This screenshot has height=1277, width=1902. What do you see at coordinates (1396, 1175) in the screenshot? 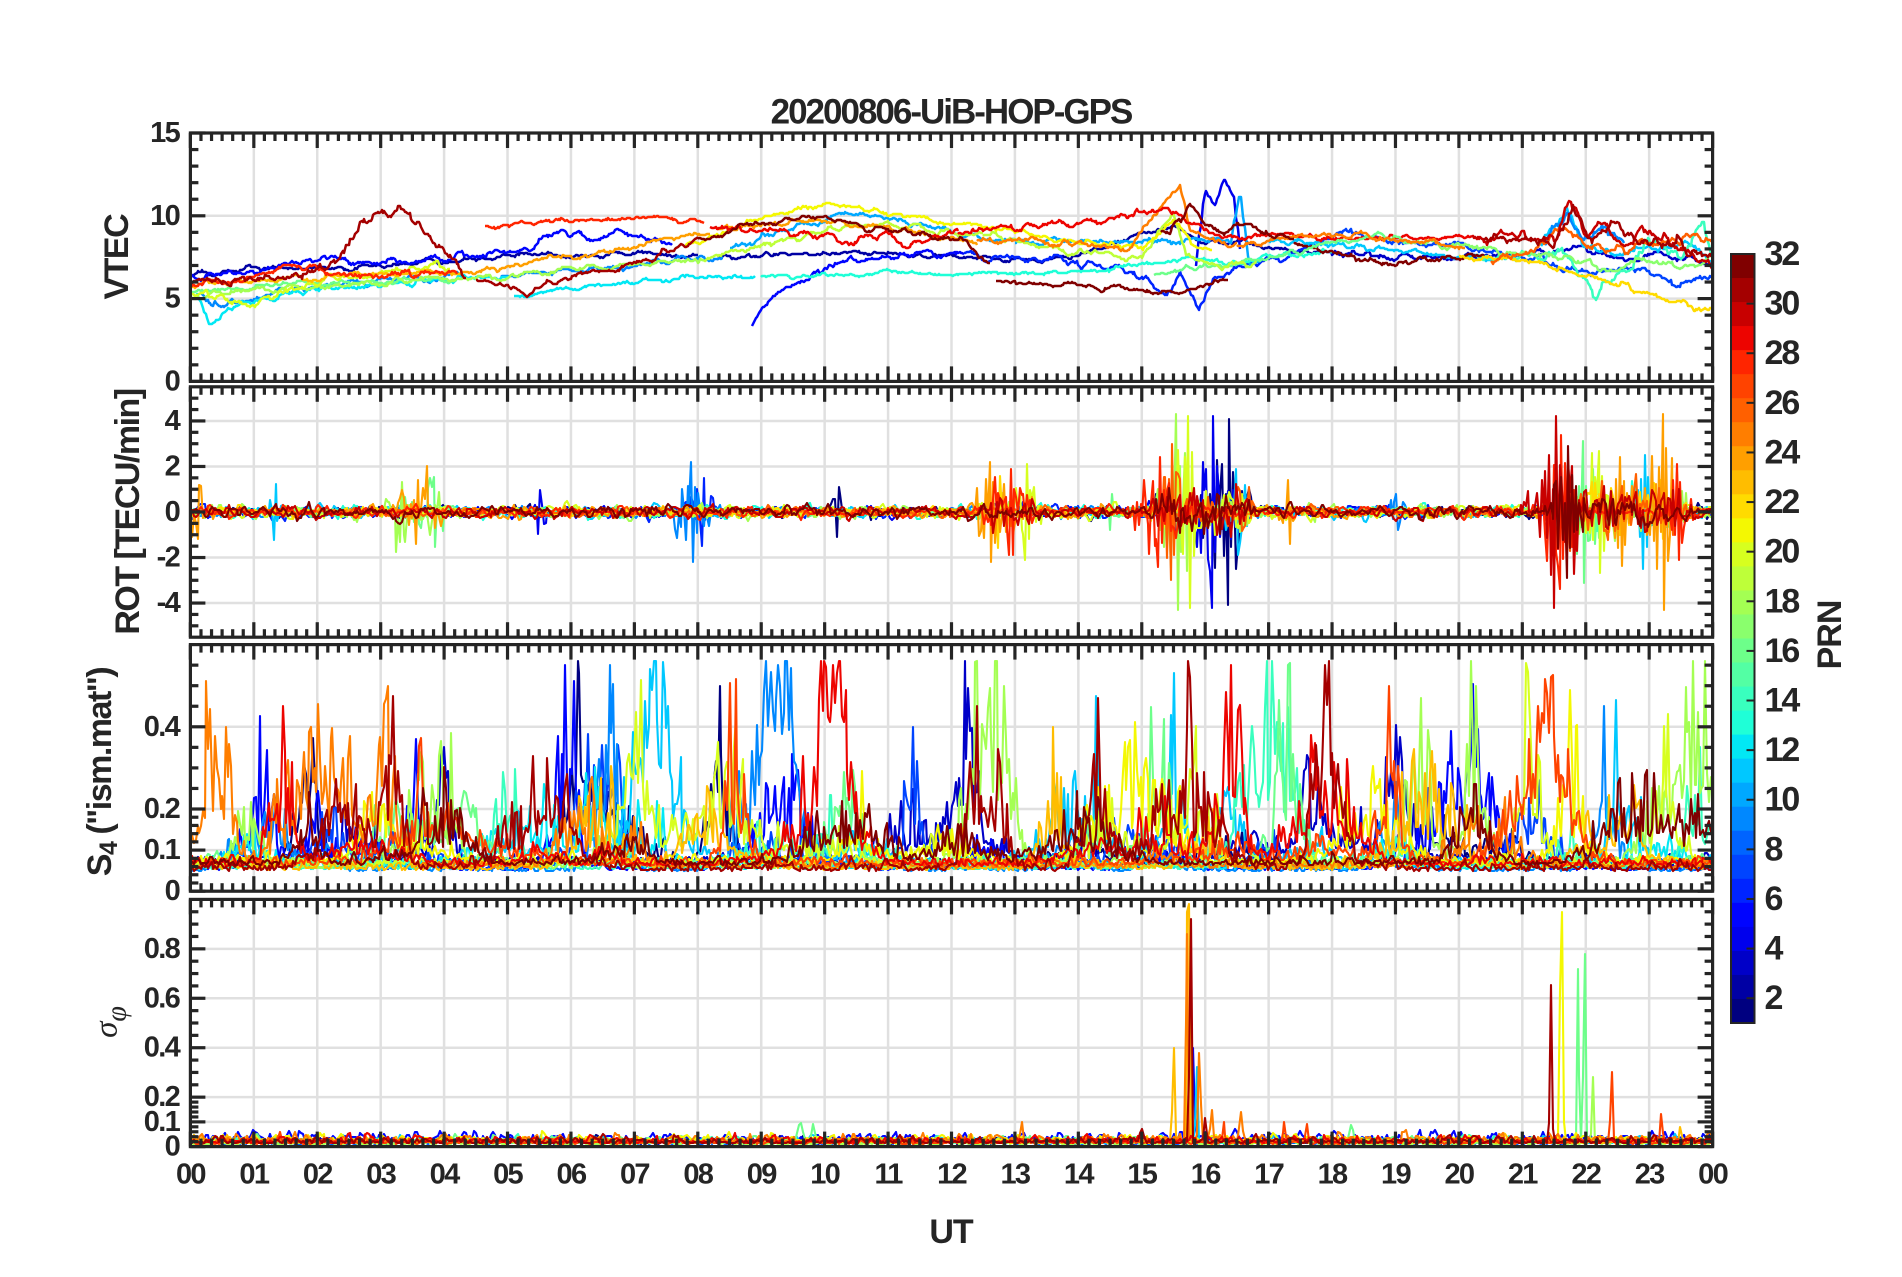
I see `svg-text: 19` at bounding box center [1396, 1175].